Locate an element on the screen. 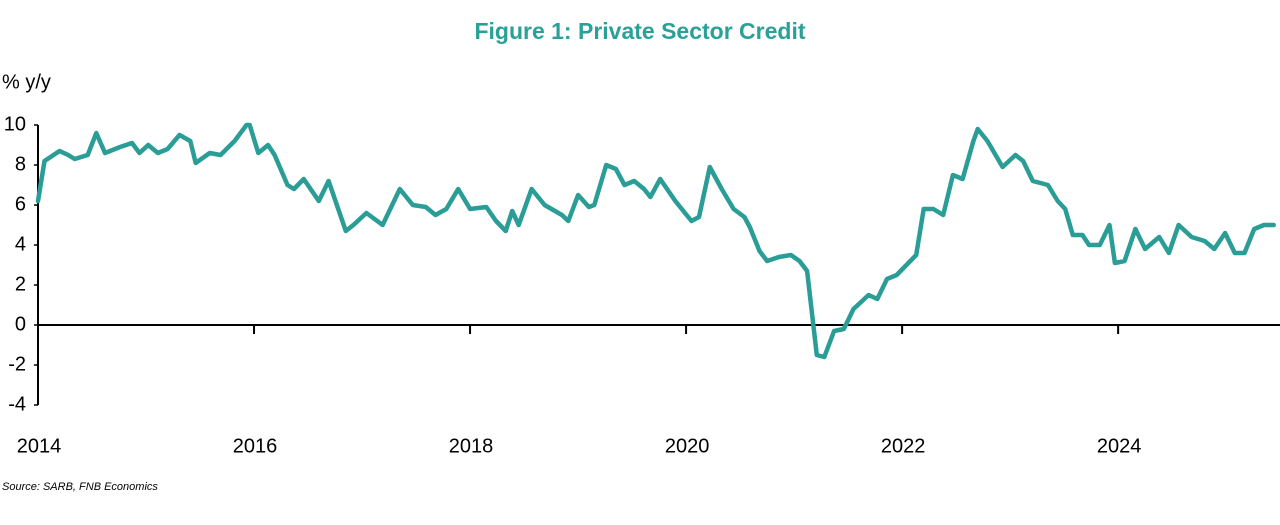  x-tick-label: 2024 is located at coordinates (1119, 446).